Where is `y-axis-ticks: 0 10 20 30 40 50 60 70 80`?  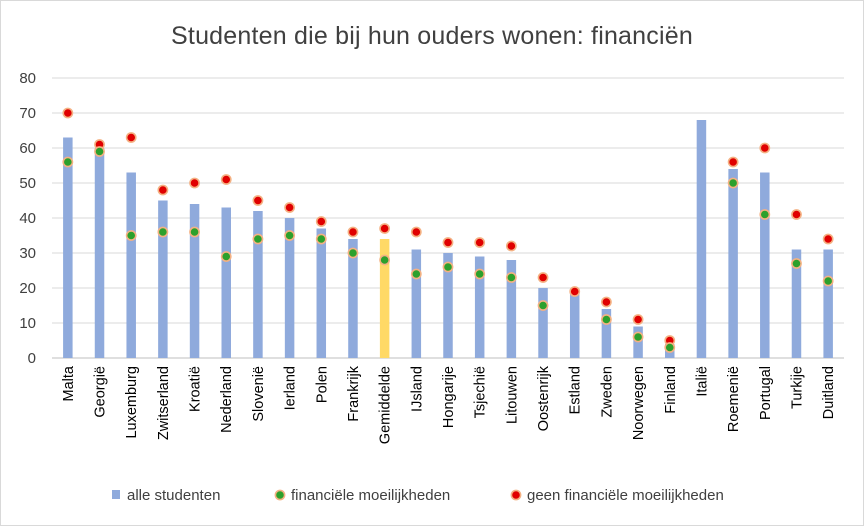
y-axis-ticks: 0 10 20 30 40 50 60 70 80 is located at coordinates (27, 218).